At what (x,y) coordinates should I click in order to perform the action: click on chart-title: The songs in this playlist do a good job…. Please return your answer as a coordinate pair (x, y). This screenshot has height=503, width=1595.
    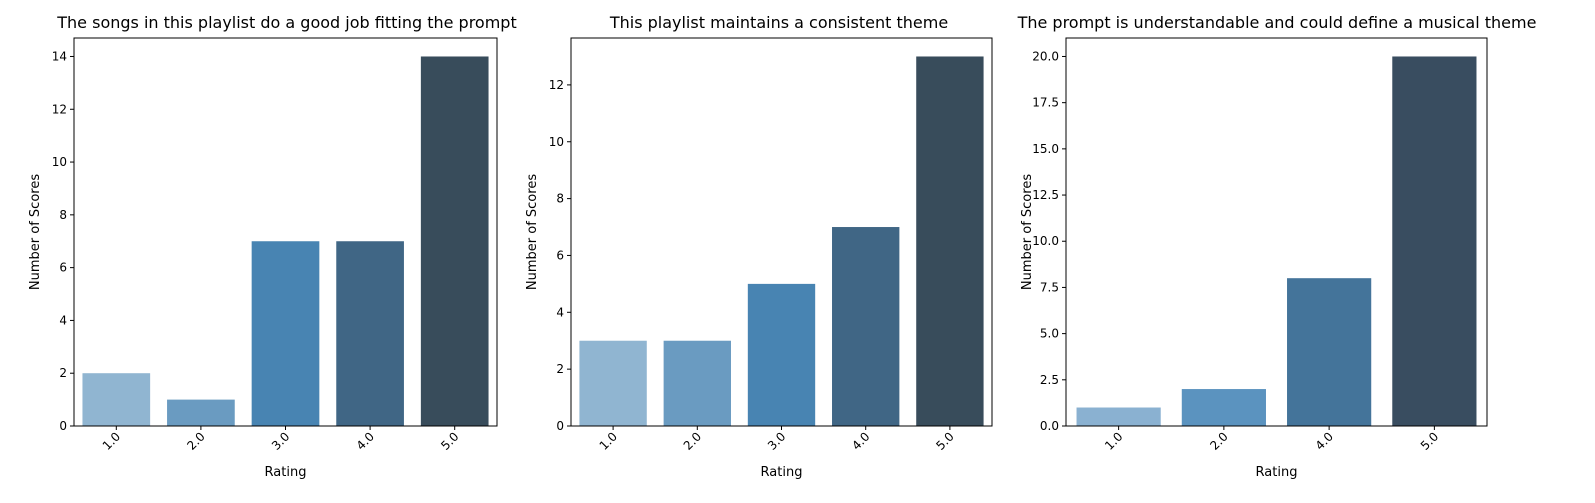
    Looking at the image, I should click on (286, 22).